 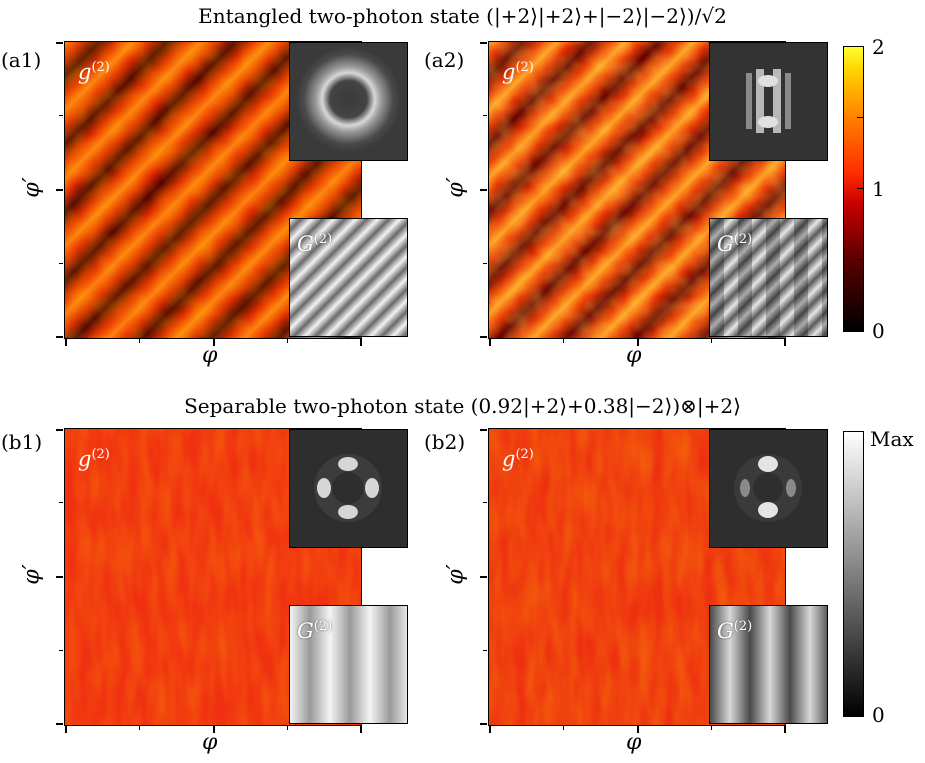 What do you see at coordinates (518, 459) in the screenshot?
I see `g2-label-b2: g(2)` at bounding box center [518, 459].